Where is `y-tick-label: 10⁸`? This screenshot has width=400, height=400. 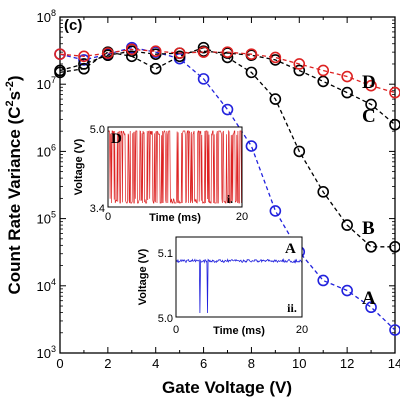
y-tick-label: 10⁸ is located at coordinates (46, 16).